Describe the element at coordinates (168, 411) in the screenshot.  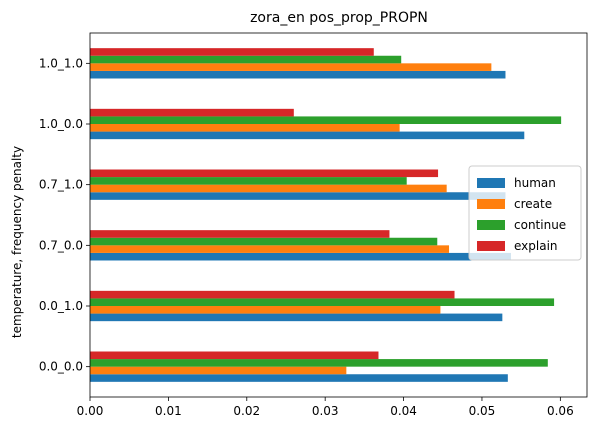
I see `x-tick-label: 0.01` at that location.